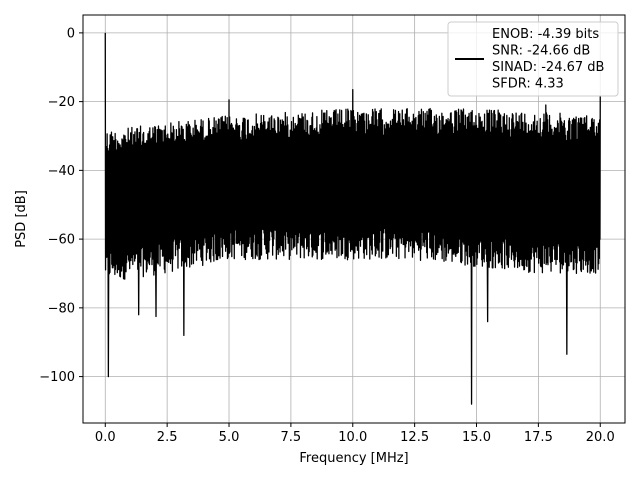 The width and height of the screenshot is (640, 480). I want to click on x-axis-title: Frequency [MHz], so click(353, 458).